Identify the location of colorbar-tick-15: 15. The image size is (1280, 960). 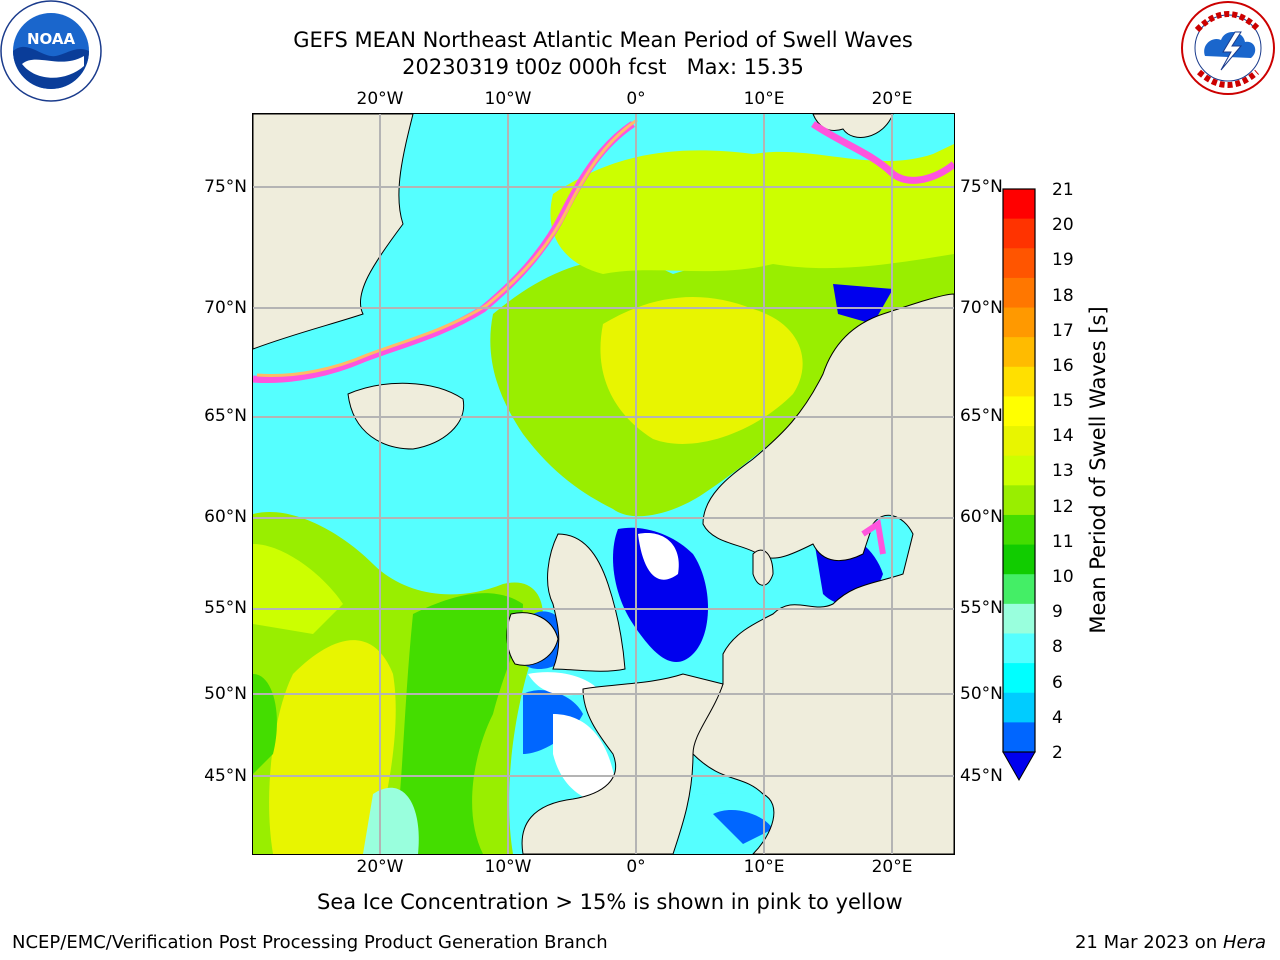
(1063, 401).